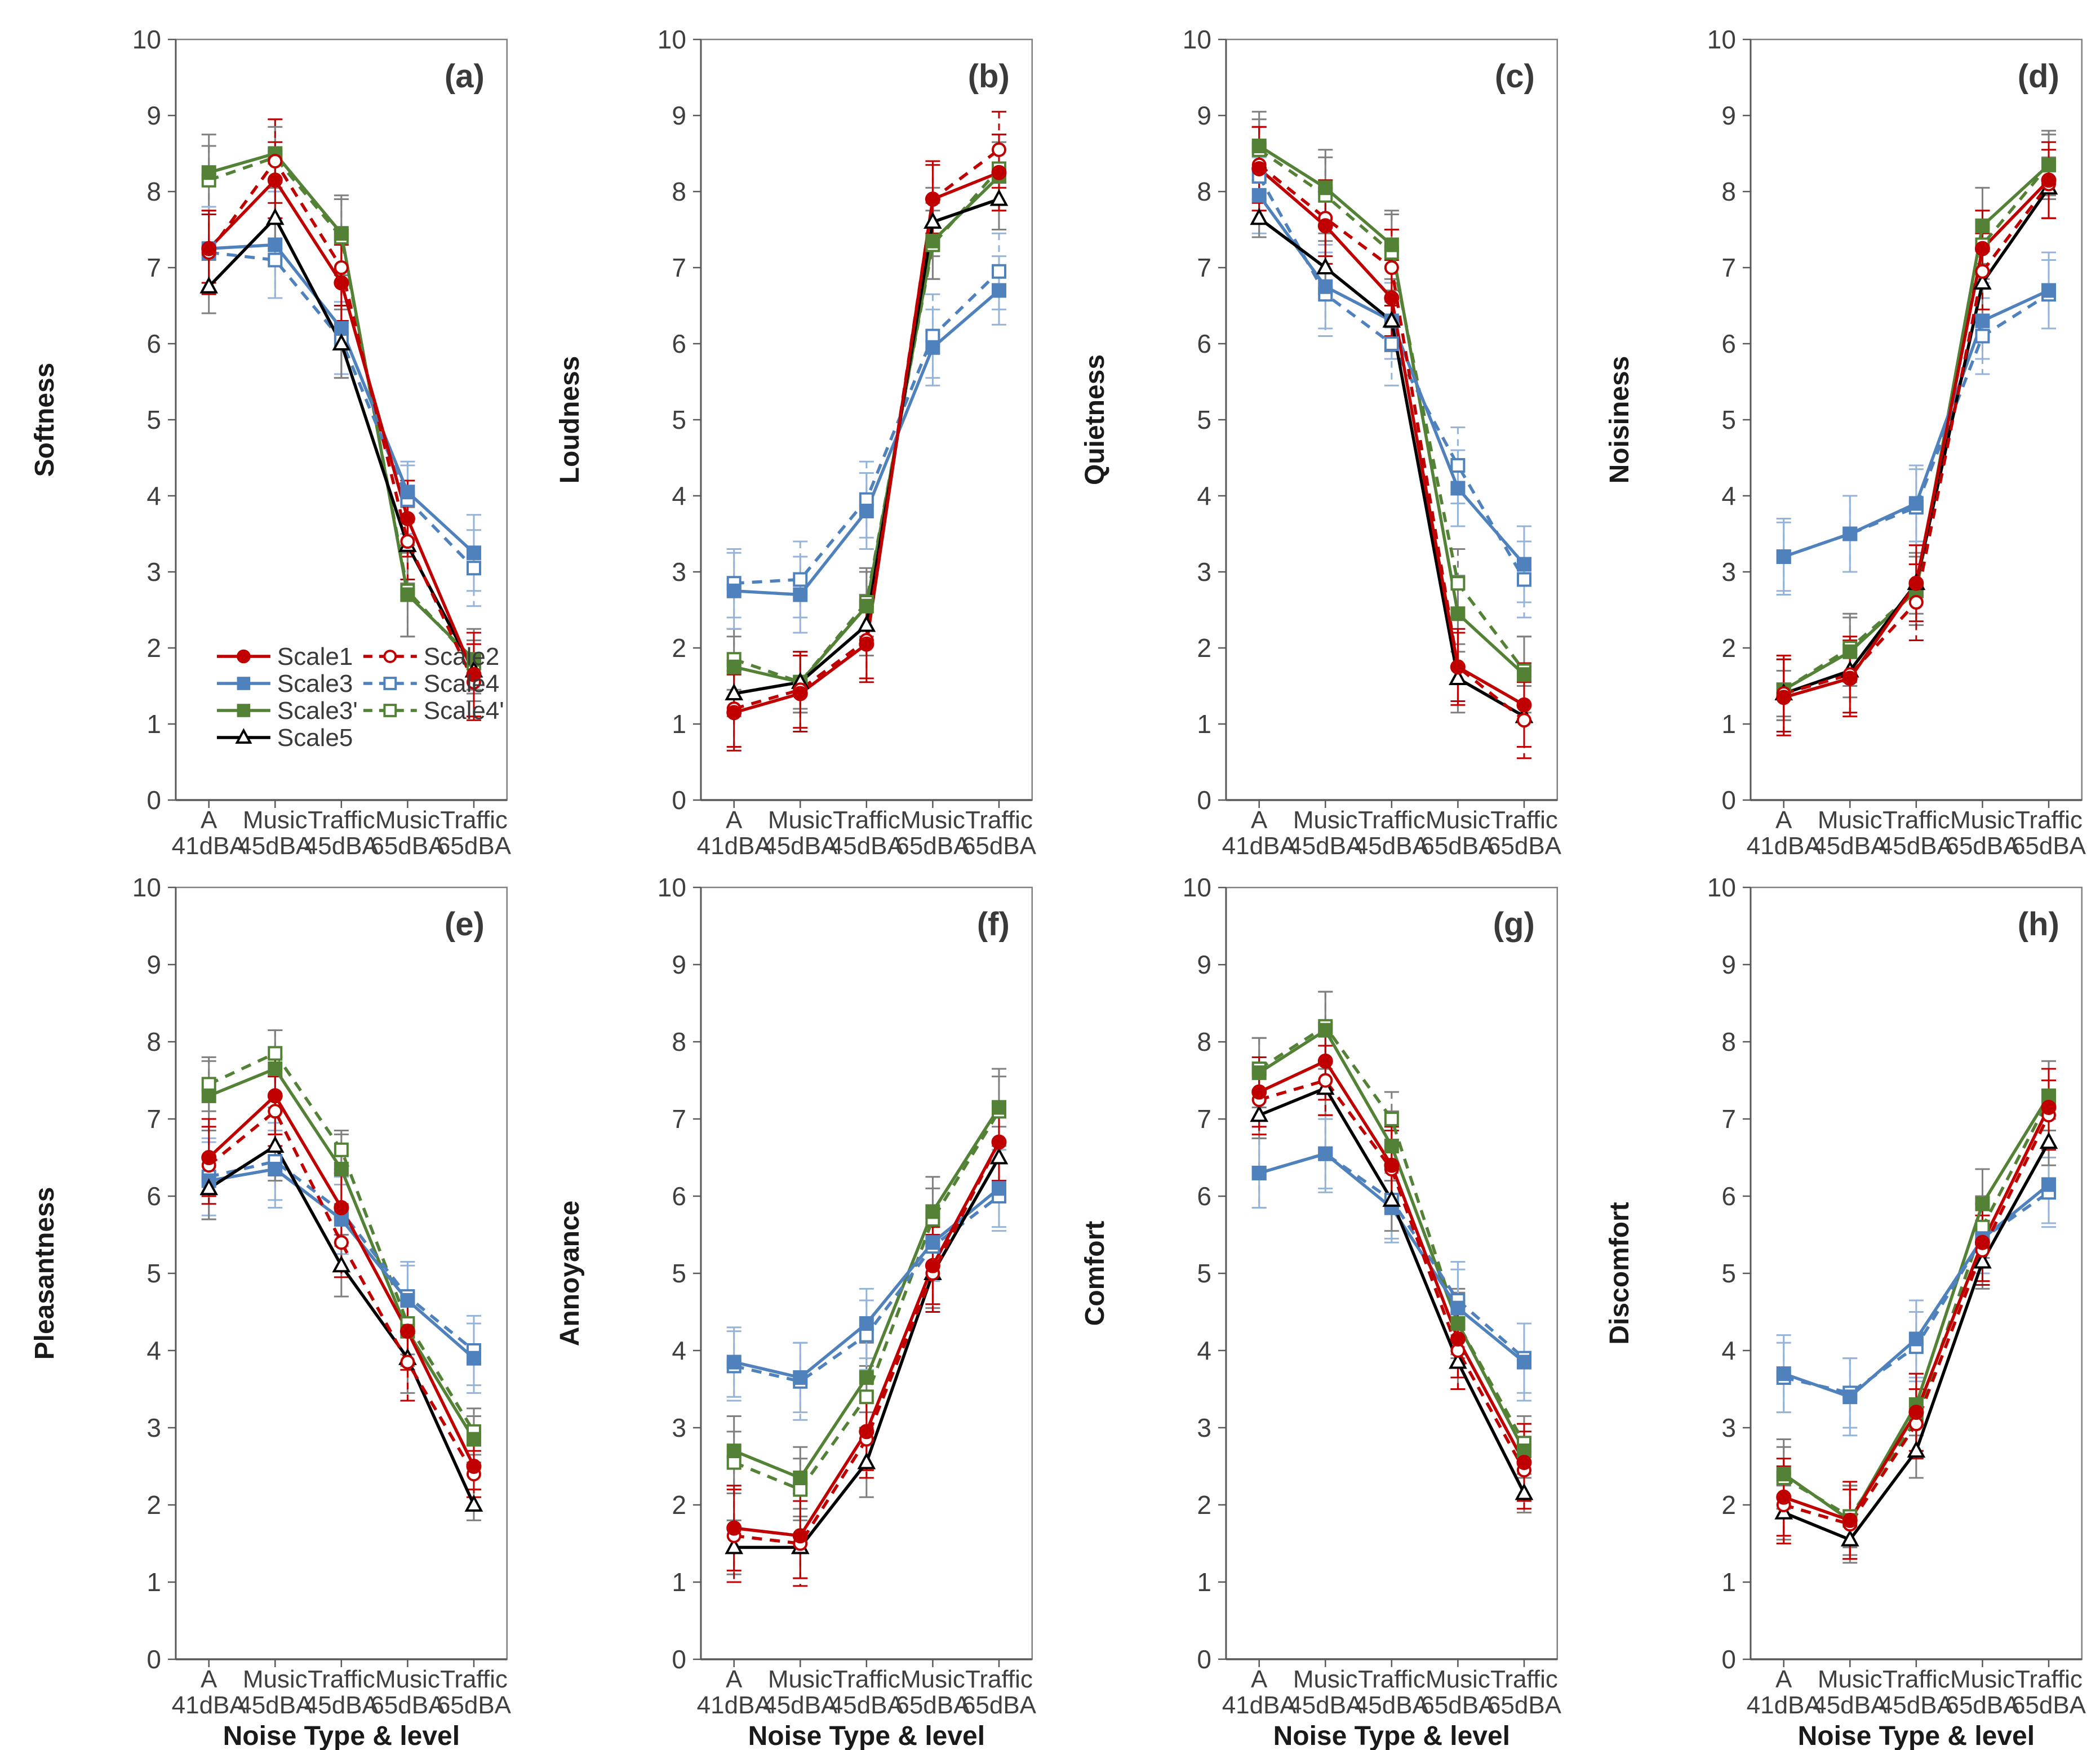 The width and height of the screenshot is (2100, 1750). What do you see at coordinates (1783, 1474) in the screenshot?
I see `data-point-Scale3'-0` at bounding box center [1783, 1474].